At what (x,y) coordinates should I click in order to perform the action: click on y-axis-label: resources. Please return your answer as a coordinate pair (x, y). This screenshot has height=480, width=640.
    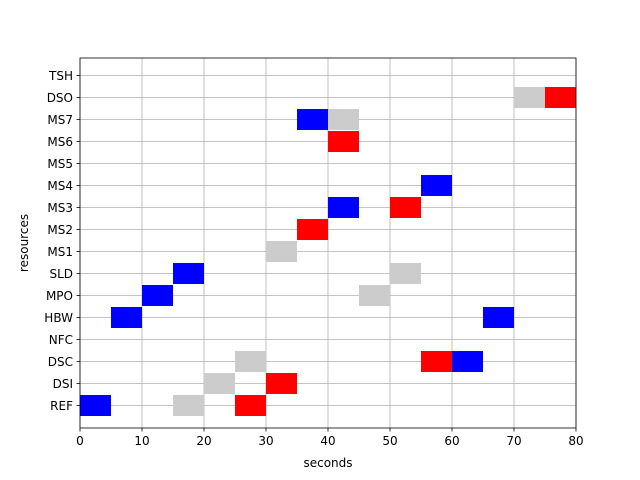
    Looking at the image, I should click on (24, 243).